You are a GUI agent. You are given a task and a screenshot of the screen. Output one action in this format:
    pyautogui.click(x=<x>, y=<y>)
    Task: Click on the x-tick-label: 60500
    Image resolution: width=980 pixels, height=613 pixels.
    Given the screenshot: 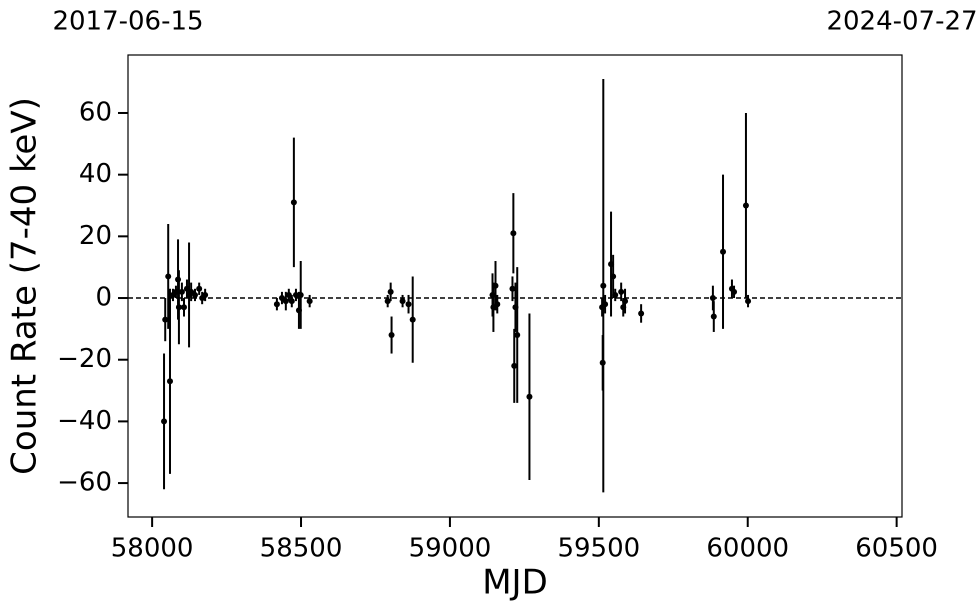 What is the action you would take?
    pyautogui.click(x=896, y=549)
    